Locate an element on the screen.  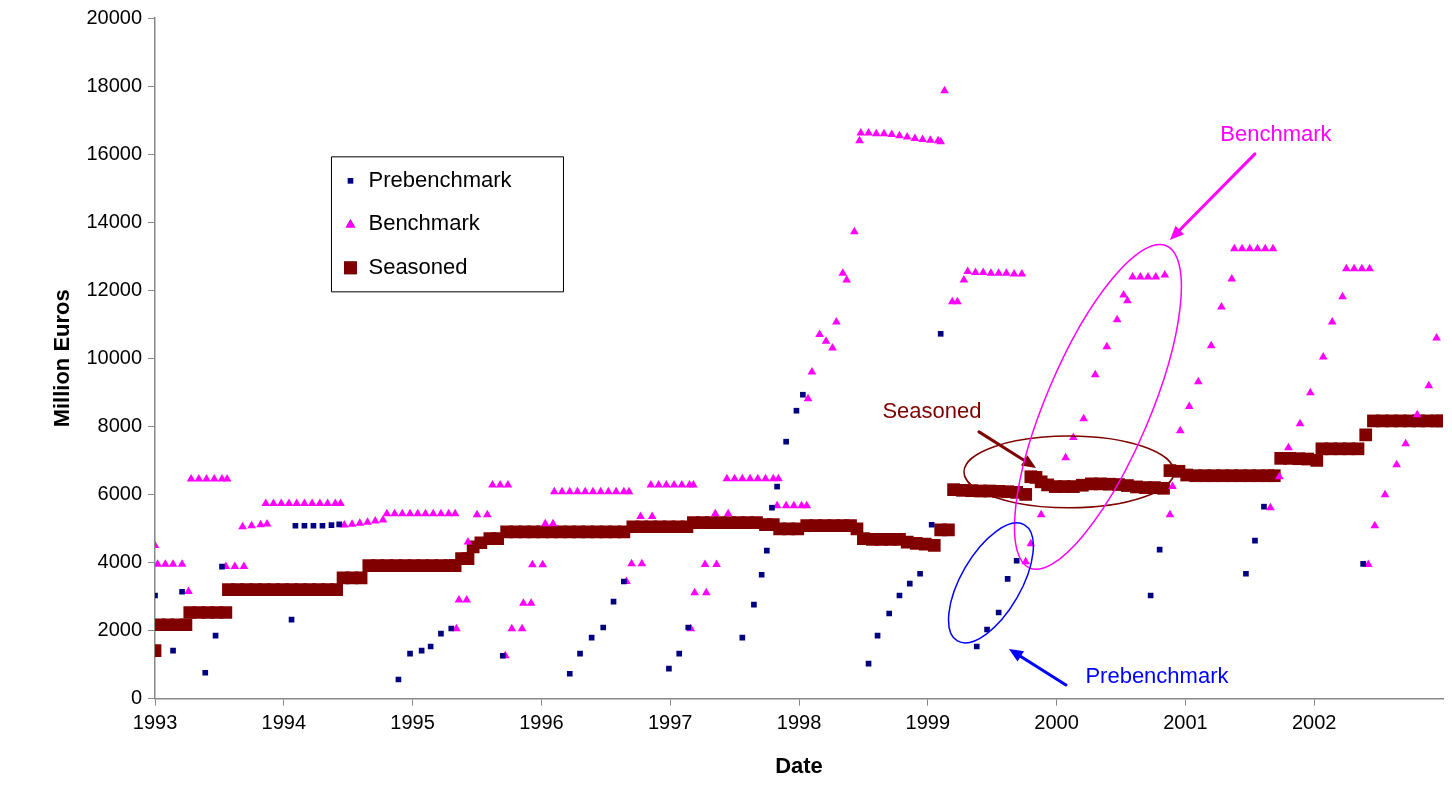
y-axis-title: Million Euros is located at coordinates (62, 358).